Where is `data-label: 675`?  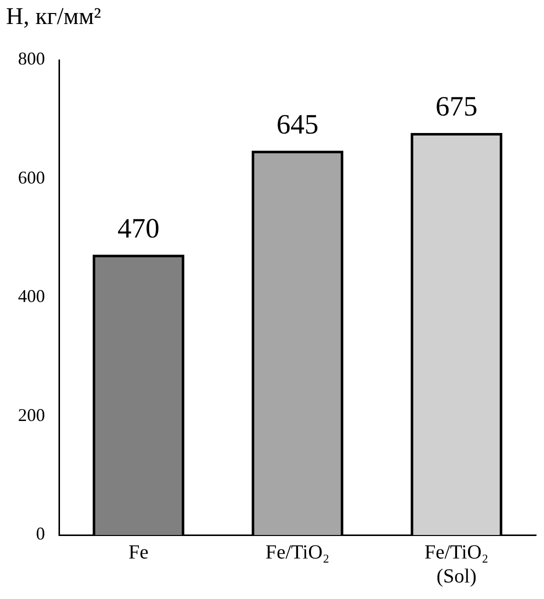
data-label: 675 is located at coordinates (457, 107).